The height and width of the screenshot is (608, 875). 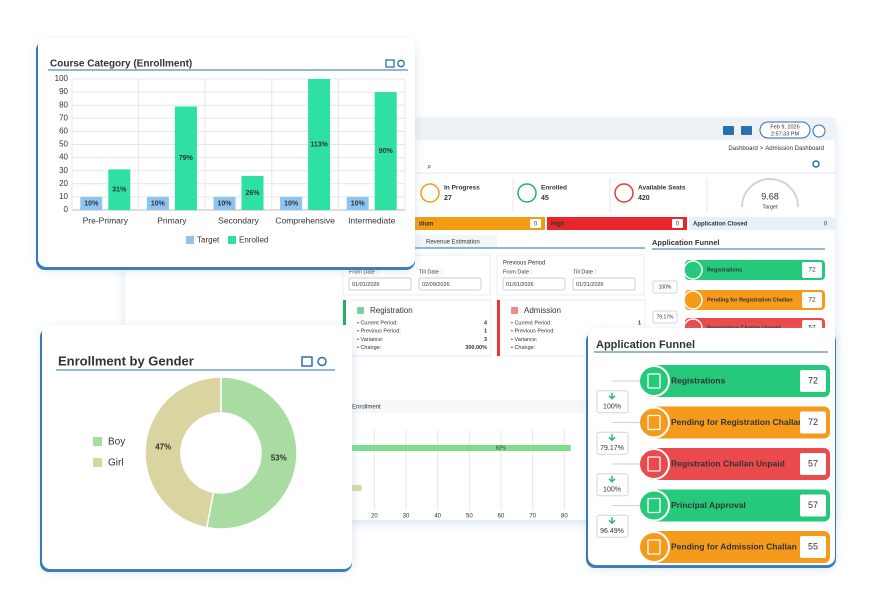 I want to click on bar-label: 79%, so click(x=186, y=158).